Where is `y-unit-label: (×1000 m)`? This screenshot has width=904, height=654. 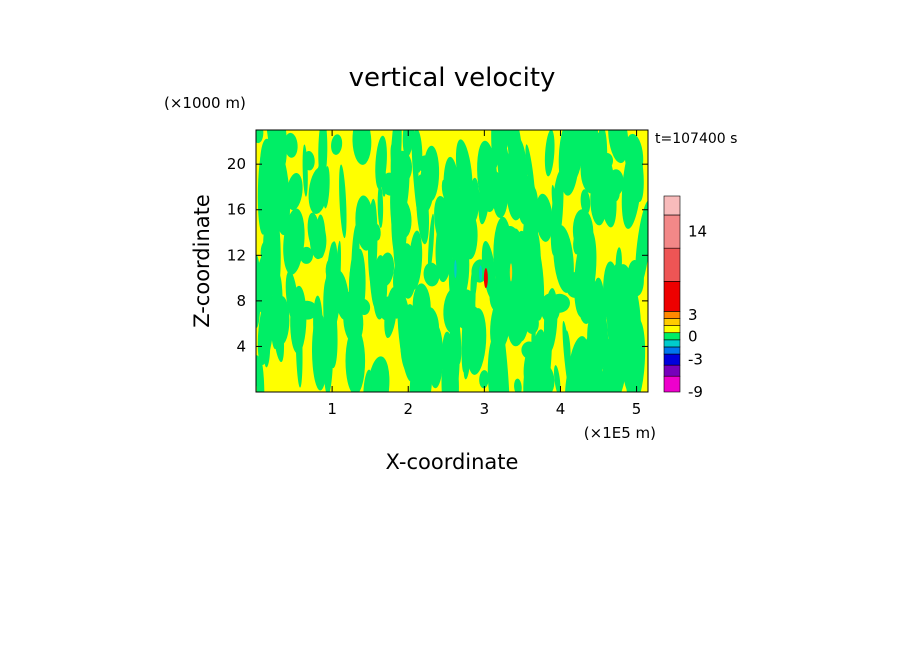
y-unit-label: (×1000 m) is located at coordinates (205, 103).